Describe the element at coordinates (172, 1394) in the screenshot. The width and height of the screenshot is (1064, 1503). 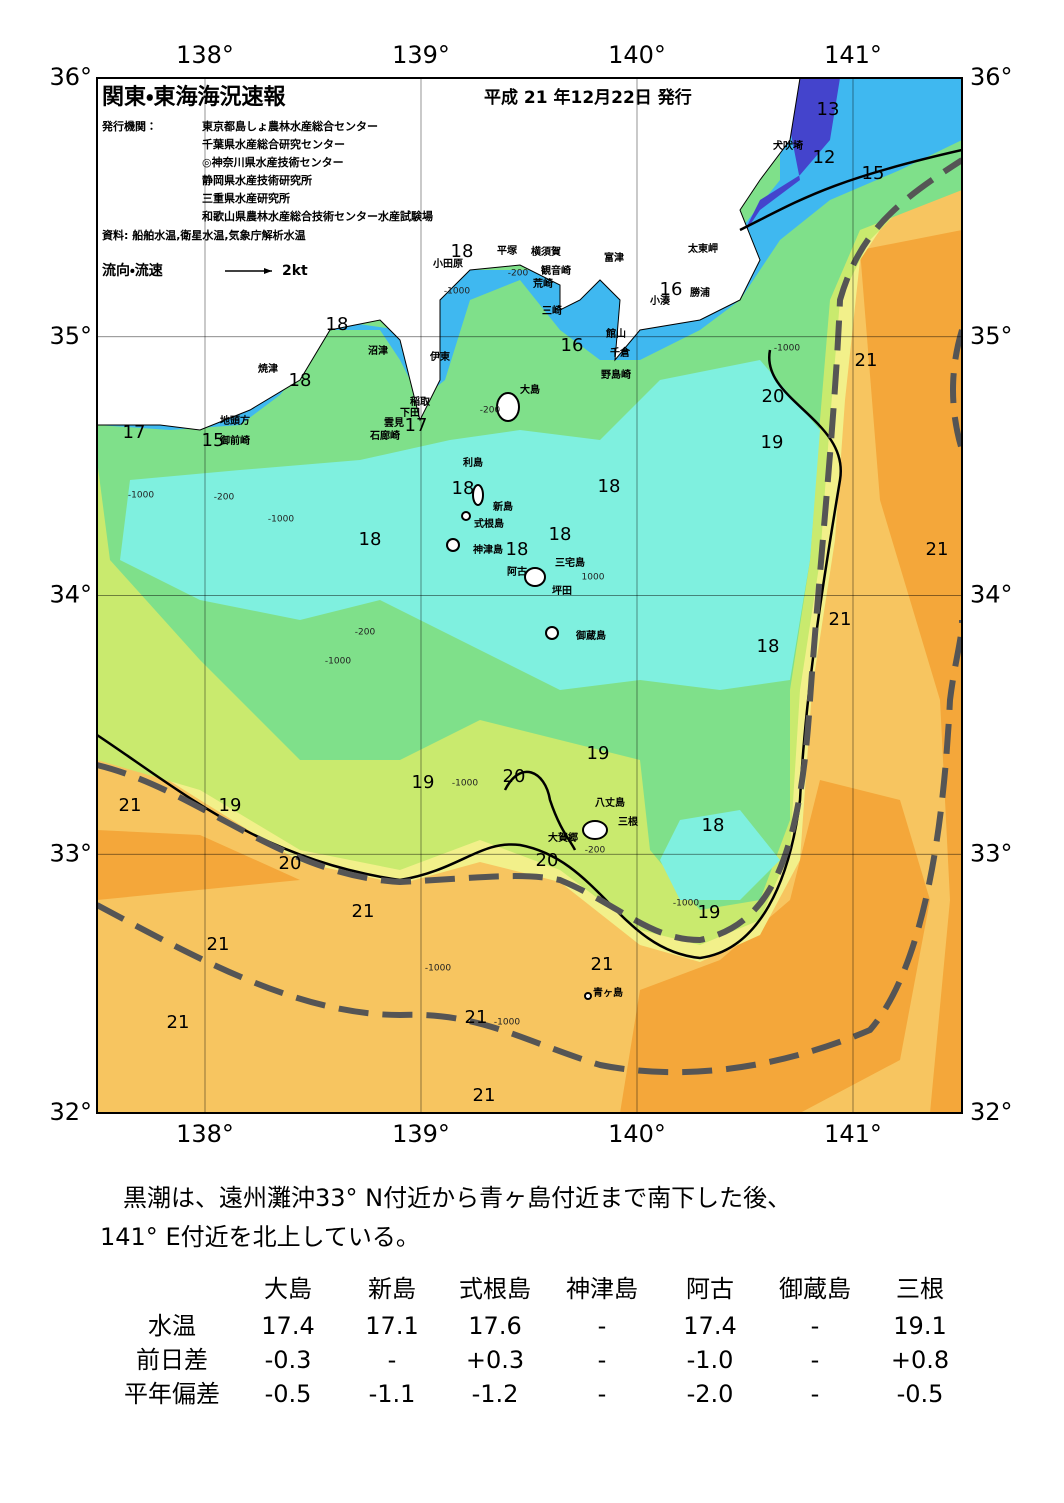
I see `row-label: 平年偏差` at that location.